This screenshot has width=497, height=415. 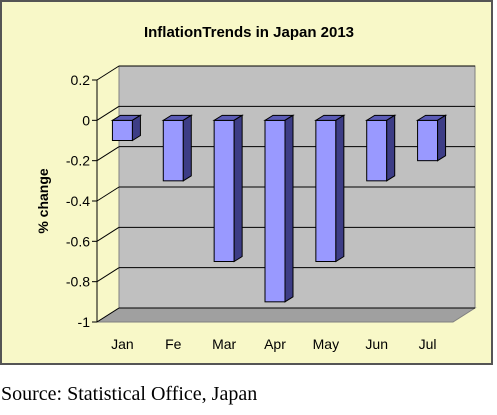 What do you see at coordinates (224, 344) in the screenshot?
I see `x-tick-label: Mar` at bounding box center [224, 344].